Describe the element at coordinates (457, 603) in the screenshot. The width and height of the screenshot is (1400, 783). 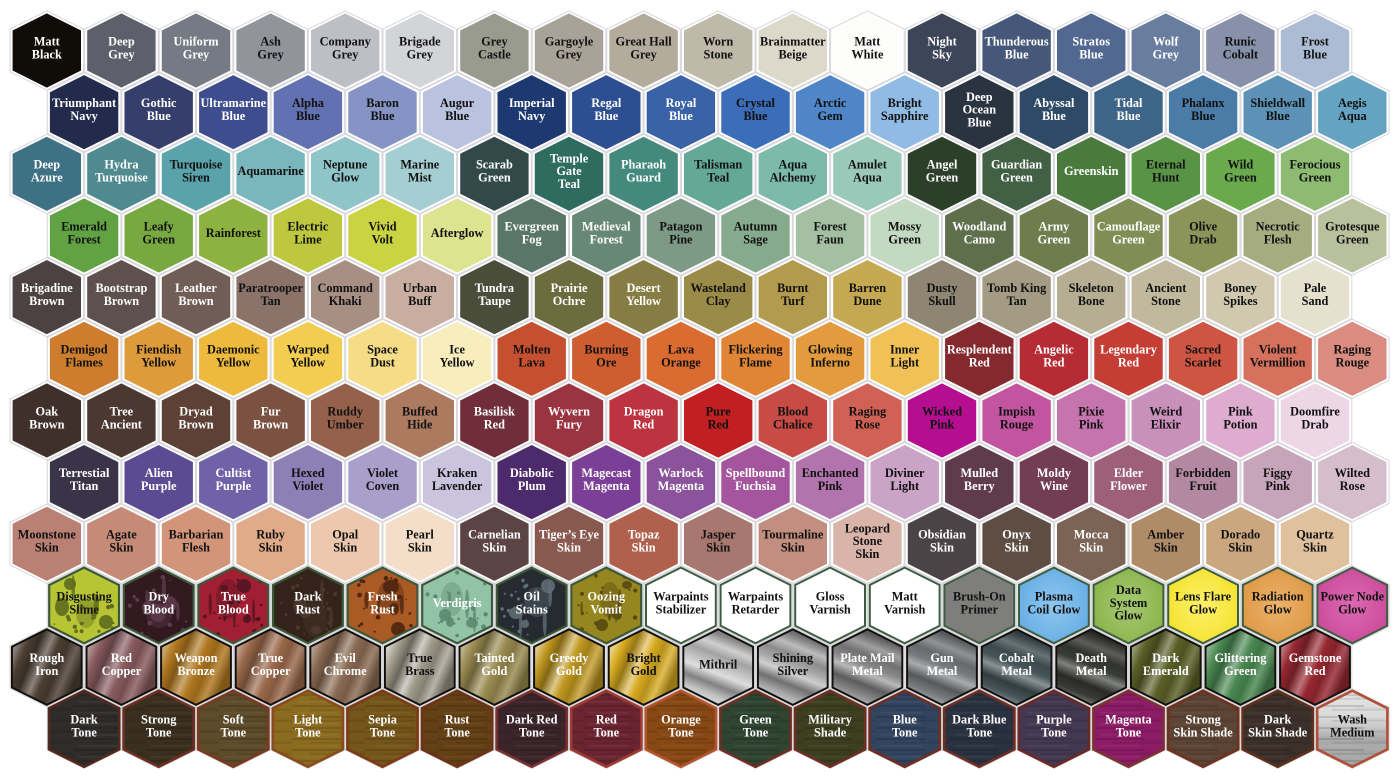
I see `svg-text: Verdigris` at that location.